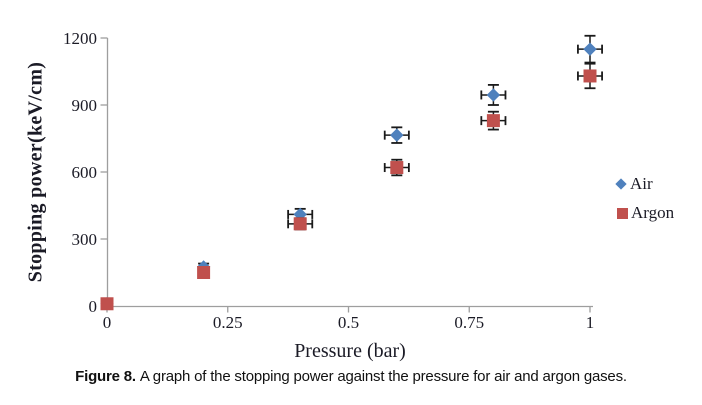  Describe the element at coordinates (348, 322) in the screenshot. I see `x-tick-label: 0.5` at that location.